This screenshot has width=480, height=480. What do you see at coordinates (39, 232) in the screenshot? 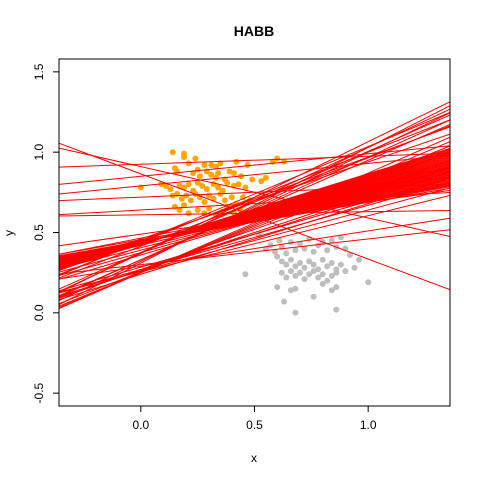
I see `y-tick-label: 0.5` at bounding box center [39, 232].